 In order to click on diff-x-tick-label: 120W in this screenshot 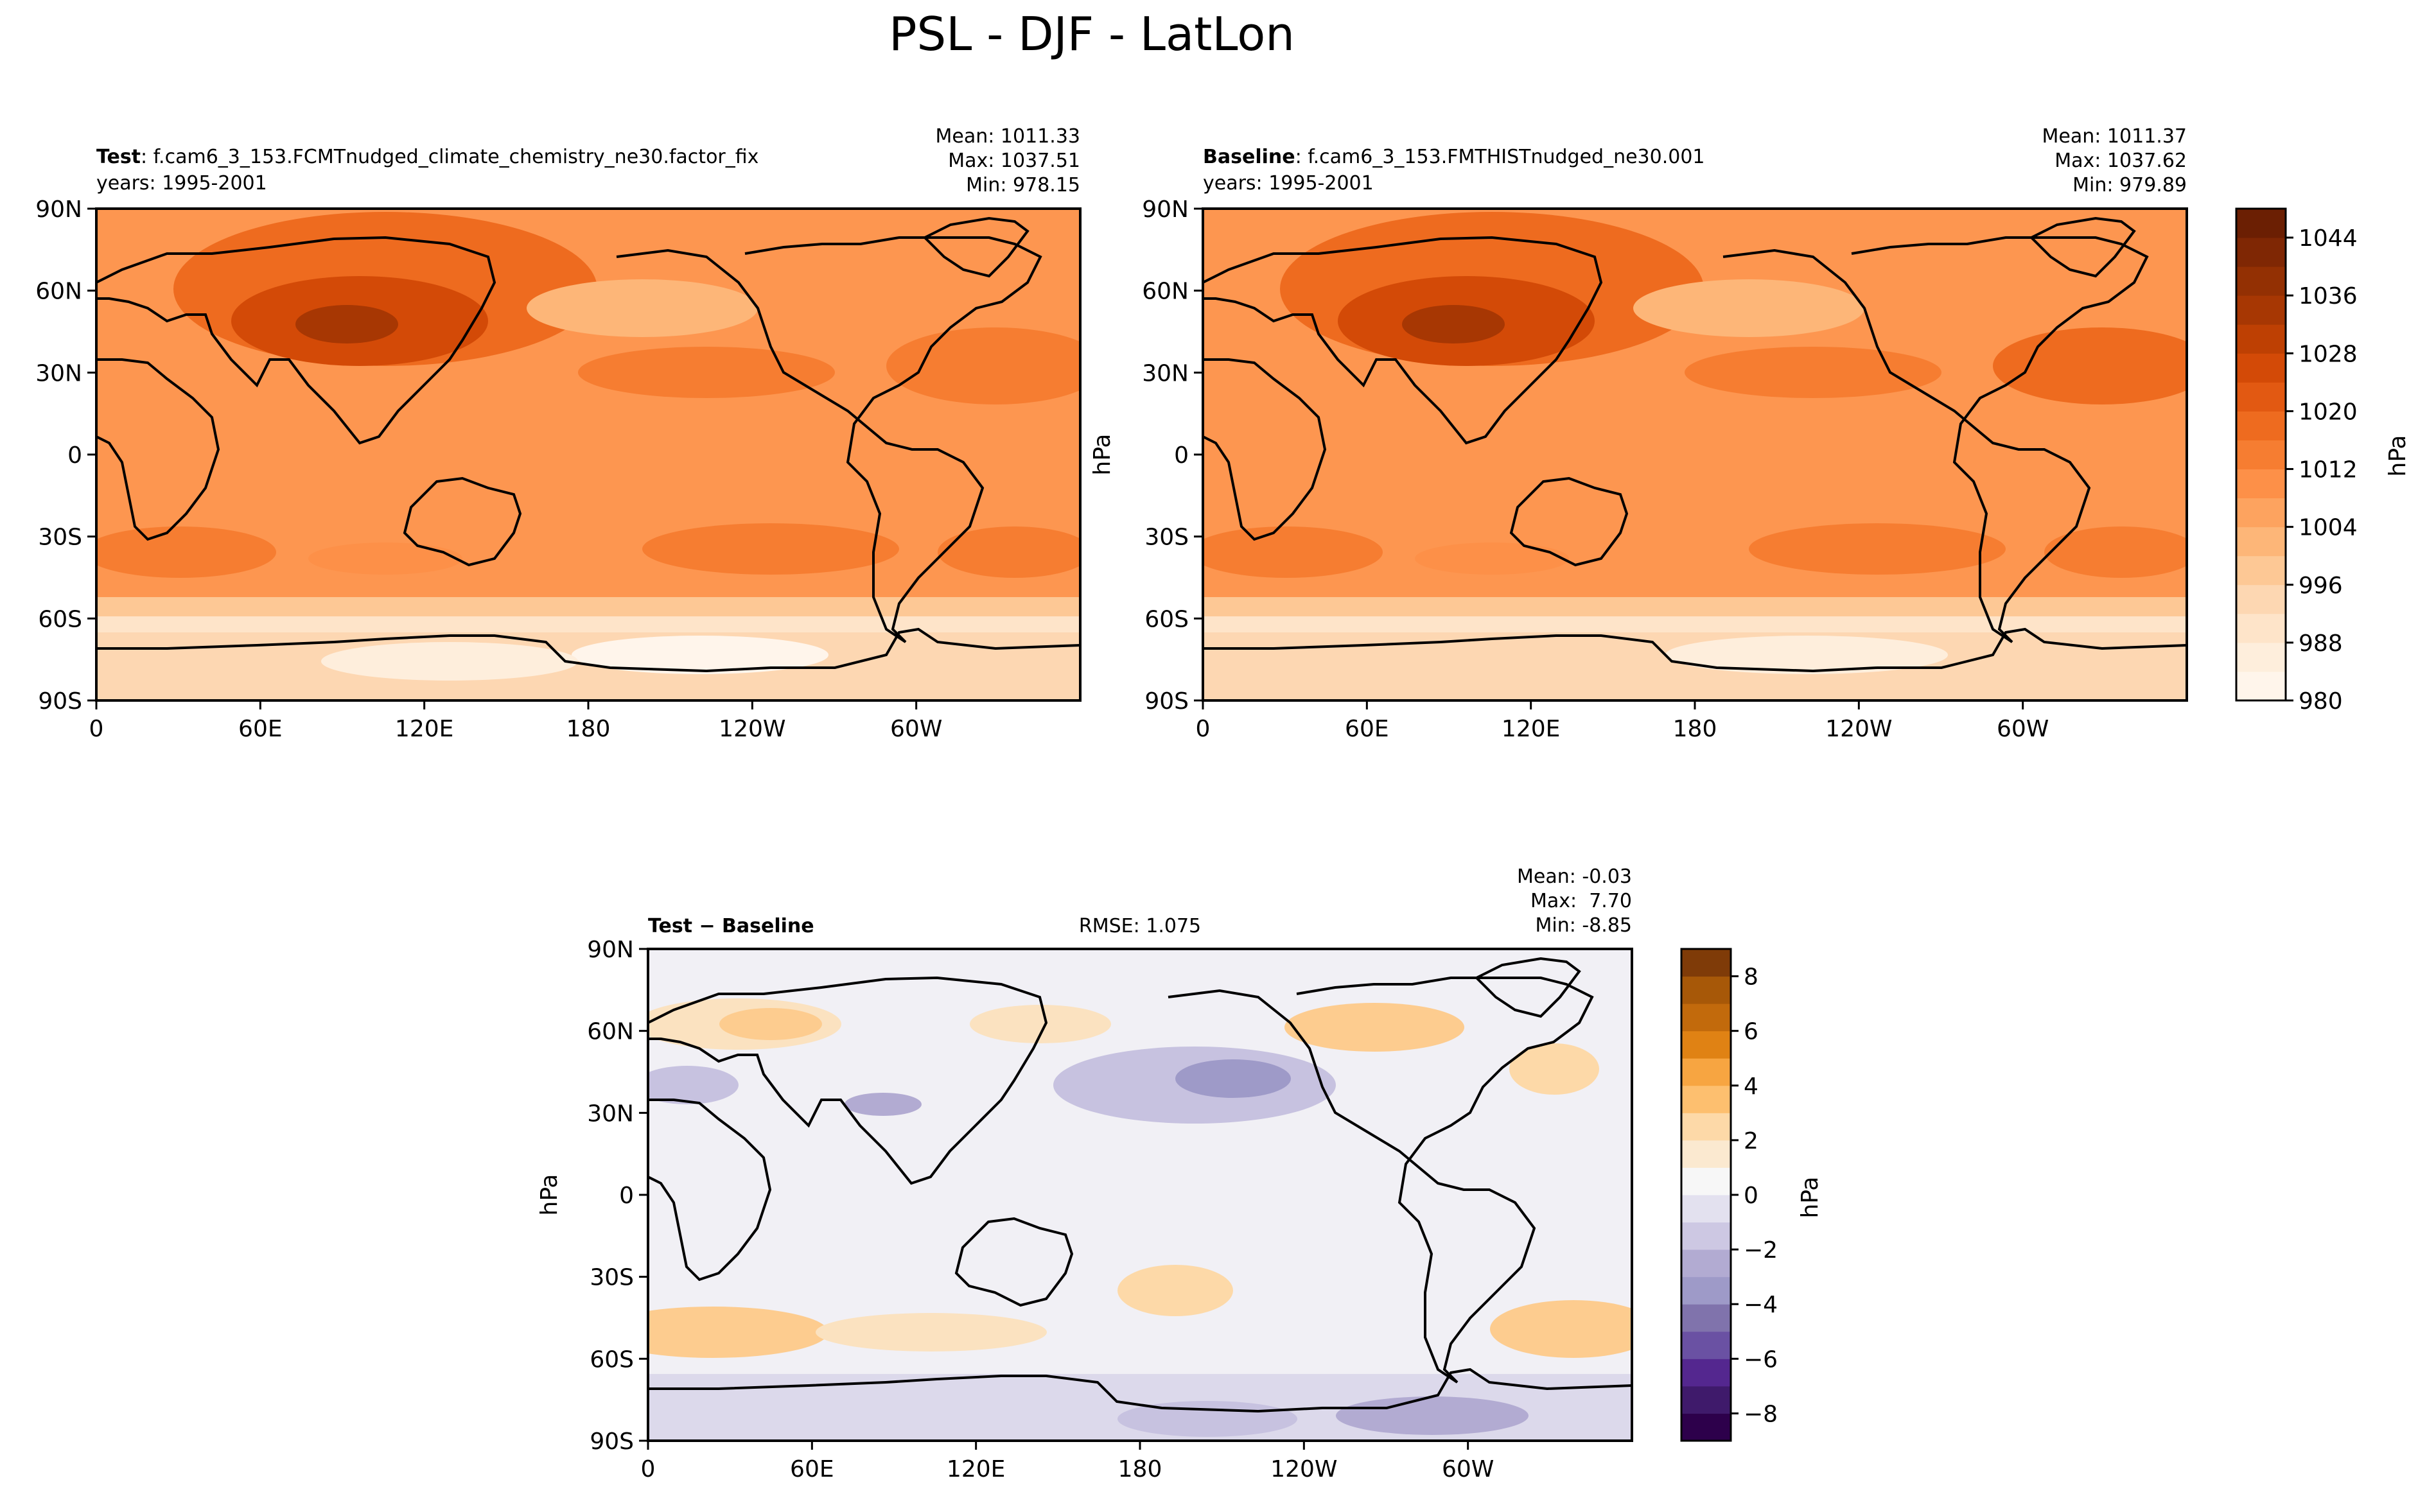, I will do `click(1303, 1469)`.